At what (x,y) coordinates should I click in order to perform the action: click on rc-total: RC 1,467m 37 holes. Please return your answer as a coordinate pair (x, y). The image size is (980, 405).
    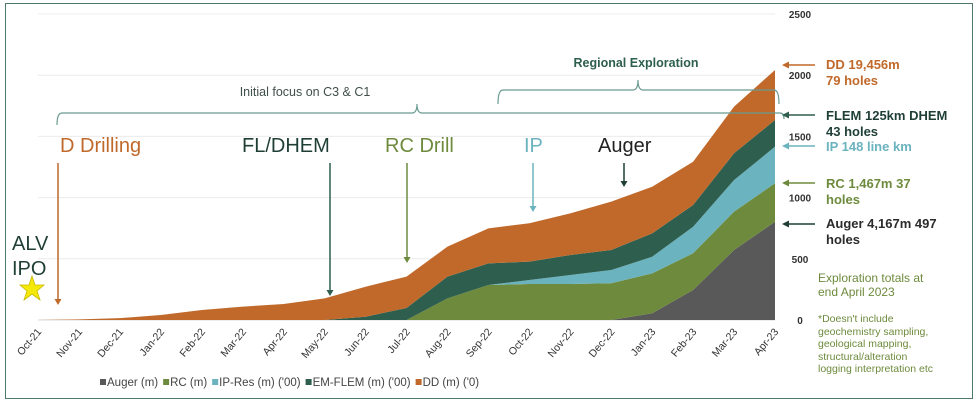
    Looking at the image, I should click on (868, 192).